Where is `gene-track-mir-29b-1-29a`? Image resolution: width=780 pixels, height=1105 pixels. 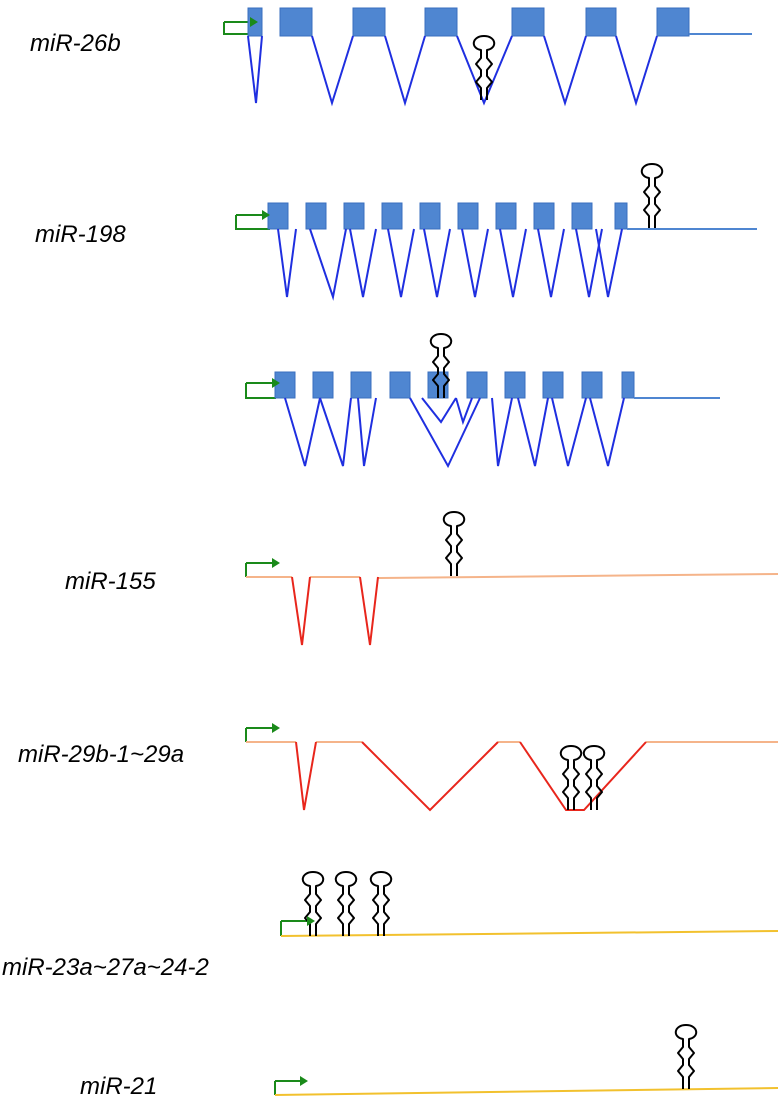
gene-track-mir-29b-1-29a is located at coordinates (511, 767).